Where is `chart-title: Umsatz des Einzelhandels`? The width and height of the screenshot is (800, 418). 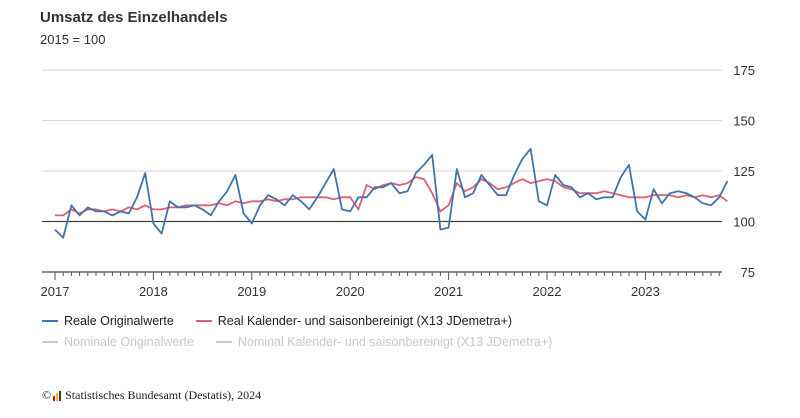
chart-title: Umsatz des Einzelhandels is located at coordinates (134, 17).